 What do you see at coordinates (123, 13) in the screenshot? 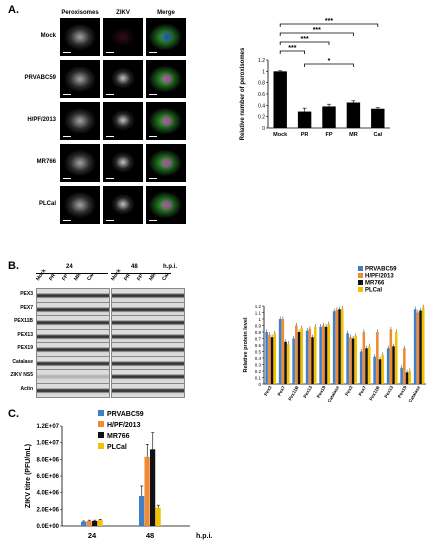
I see `micrograph-column-header: ZIKV` at bounding box center [123, 13].